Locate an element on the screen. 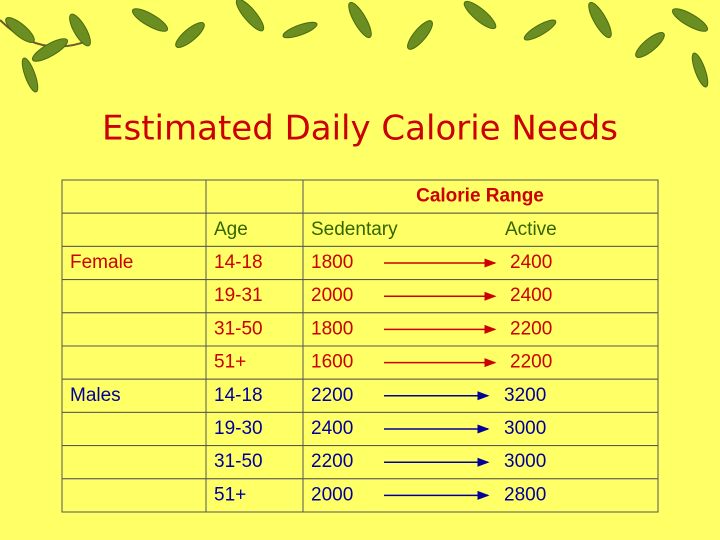 The height and width of the screenshot is (540, 720). group-label: Males is located at coordinates (95, 395).